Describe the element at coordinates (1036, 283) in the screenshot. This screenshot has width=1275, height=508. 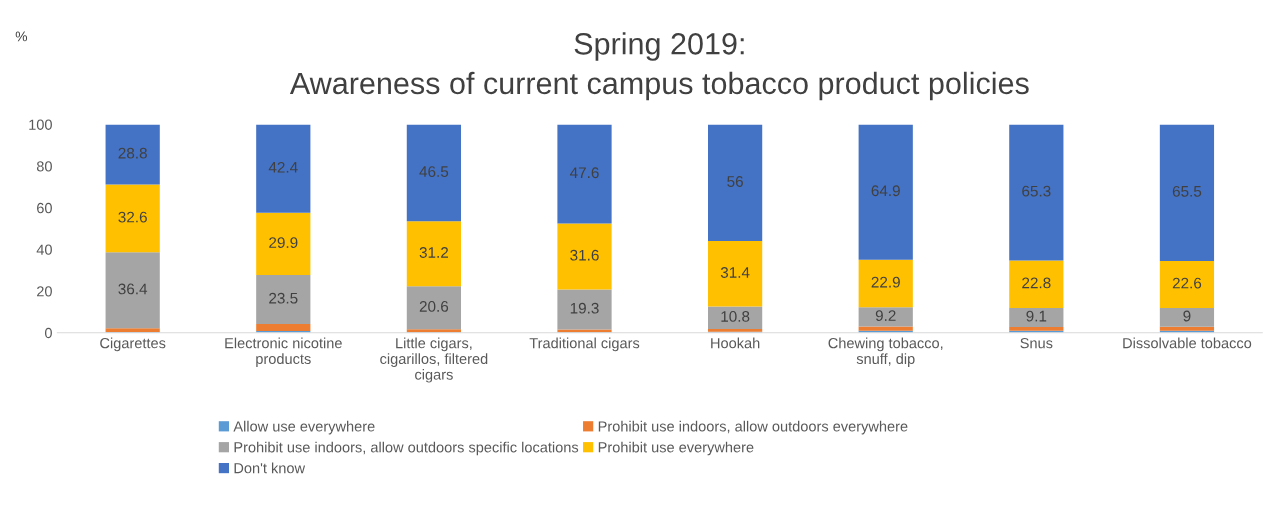
I see `data-label: 22.8` at that location.